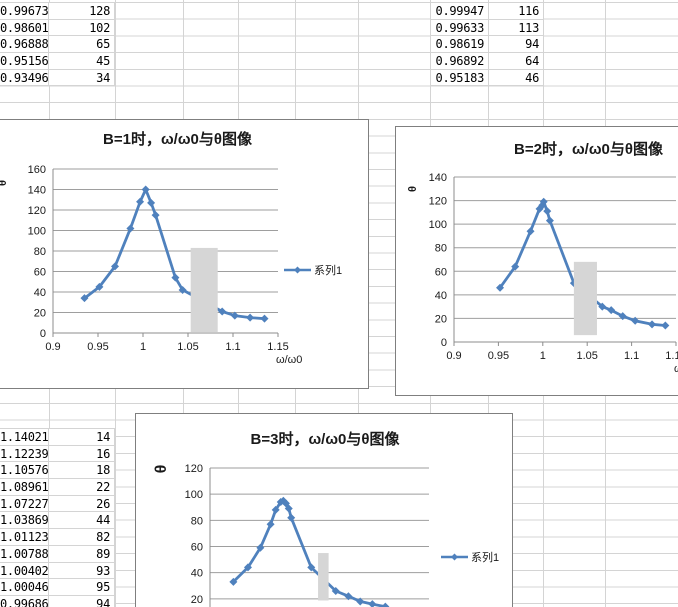 This screenshot has width=678, height=607. What do you see at coordinates (543, 356) in the screenshot?
I see `x-tick-label: 1` at bounding box center [543, 356].